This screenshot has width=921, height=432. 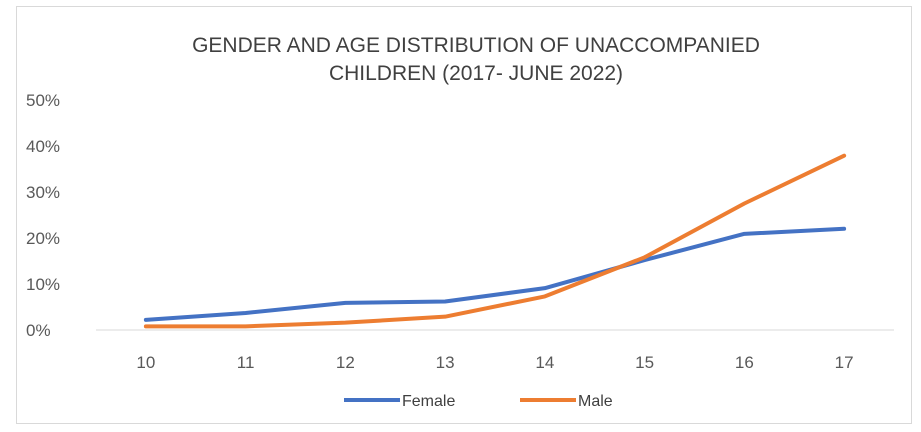 What do you see at coordinates (43, 146) in the screenshot?
I see `y-tick-label: 40%` at bounding box center [43, 146].